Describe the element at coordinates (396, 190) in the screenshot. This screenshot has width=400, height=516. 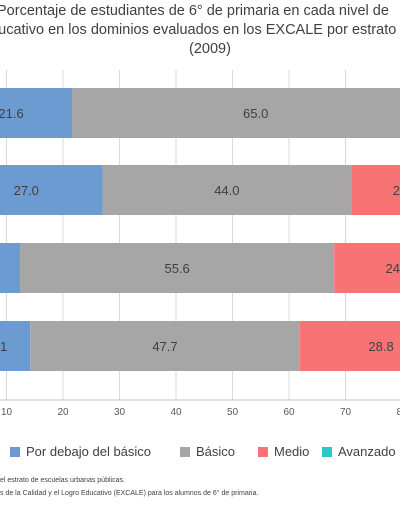
I see `data-label: 2` at that location.